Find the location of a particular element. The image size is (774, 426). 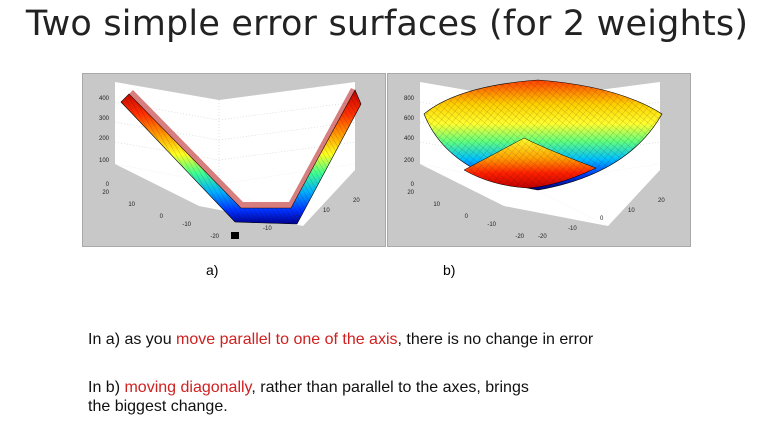

text-segment: the biggest change. is located at coordinates (158, 406).